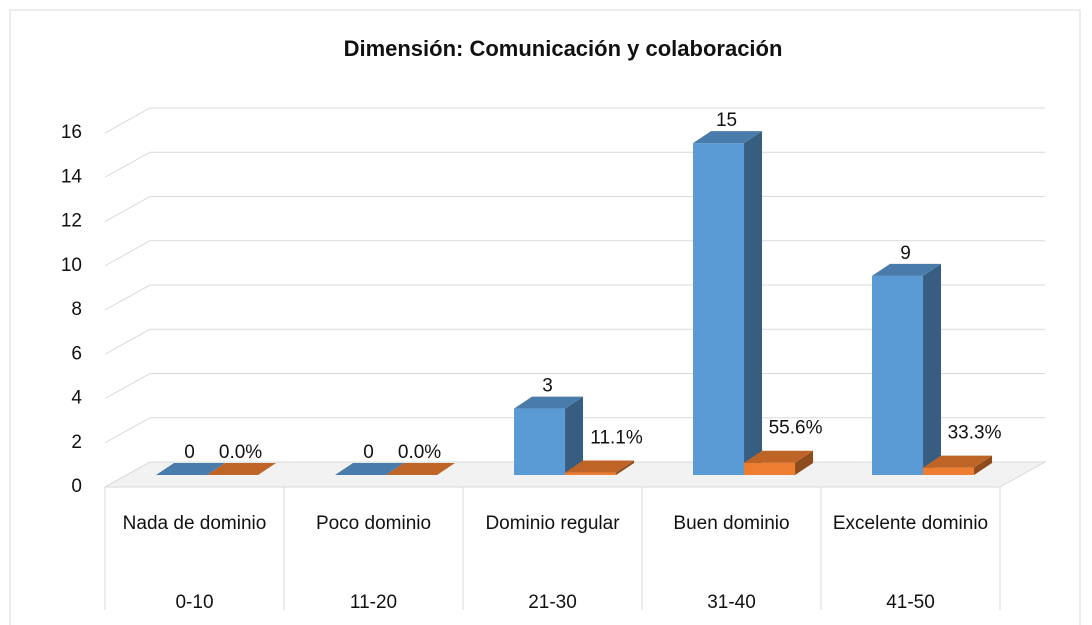 This screenshot has width=1092, height=625. Describe the element at coordinates (552, 602) in the screenshot. I see `x-range-label: 21-30` at that location.